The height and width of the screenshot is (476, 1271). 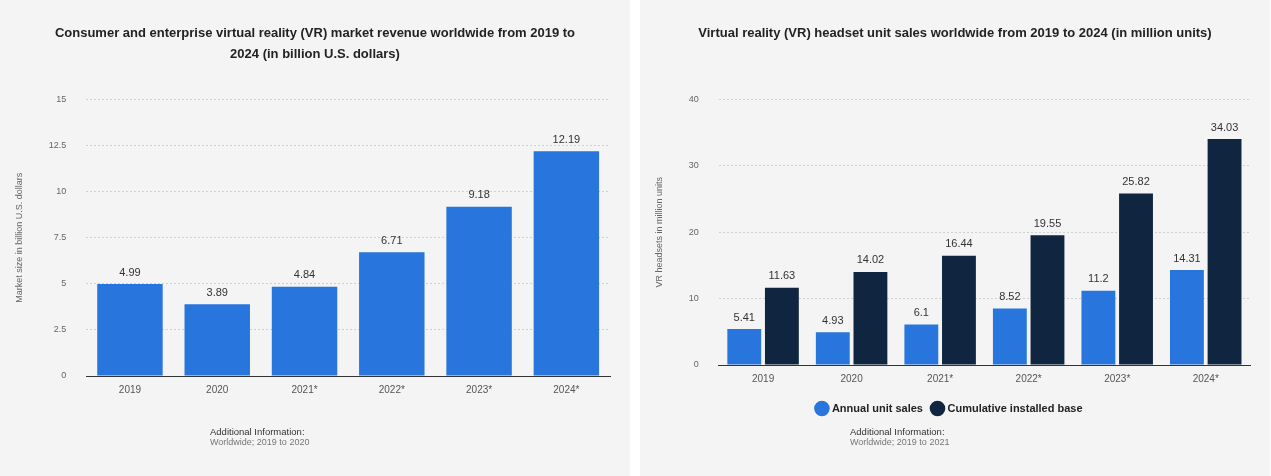 I want to click on legend-label: Annual unit sales, so click(x=877, y=407).